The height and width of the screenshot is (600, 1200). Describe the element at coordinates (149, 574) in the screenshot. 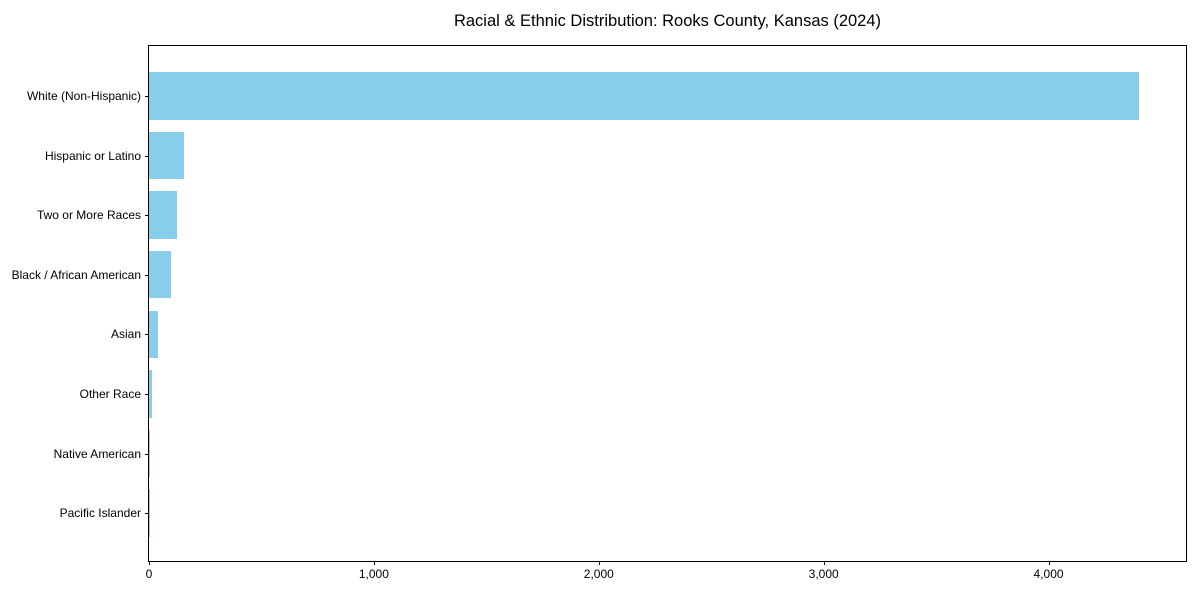

I see `x-tick-label-0: 0` at that location.